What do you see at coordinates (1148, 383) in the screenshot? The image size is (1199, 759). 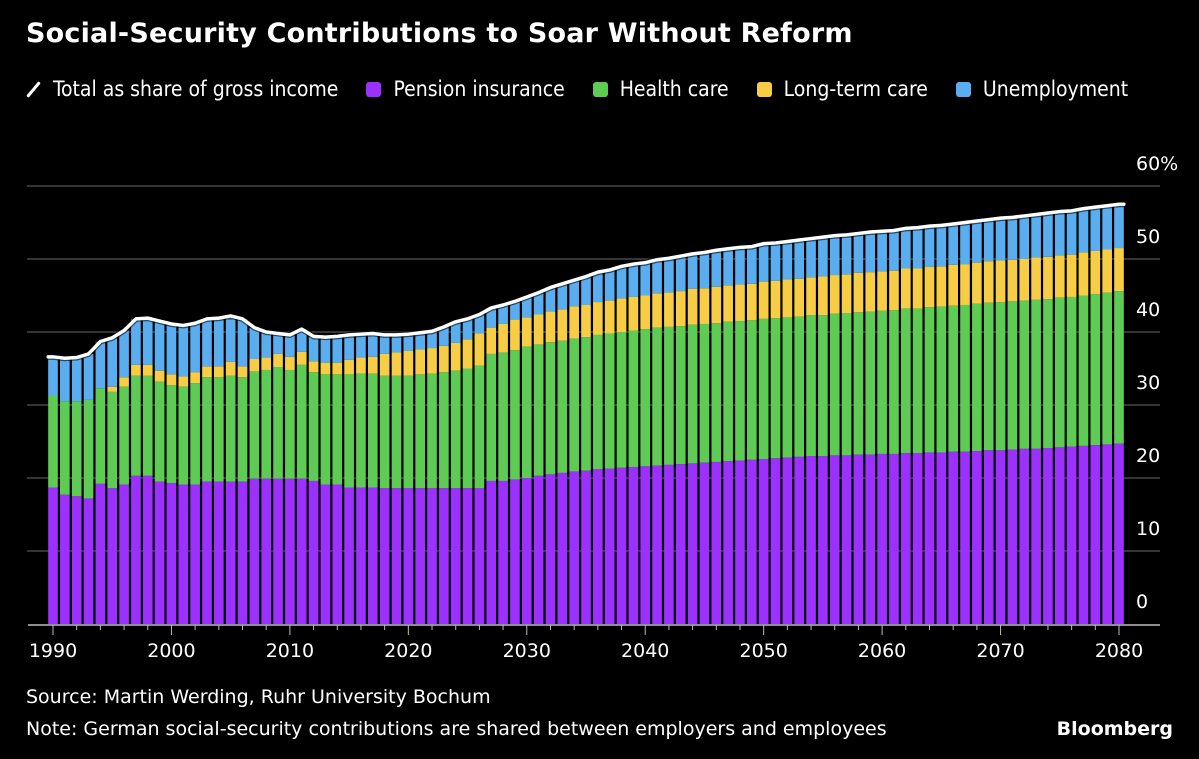 I see `y-tick-label: 30` at bounding box center [1148, 383].